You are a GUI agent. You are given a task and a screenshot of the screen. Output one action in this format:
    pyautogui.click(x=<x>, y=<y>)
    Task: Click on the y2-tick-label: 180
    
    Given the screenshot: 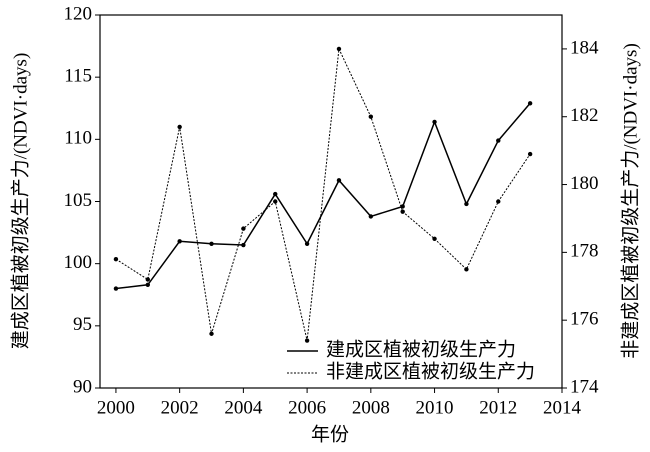 What is the action you would take?
    pyautogui.click(x=584, y=183)
    